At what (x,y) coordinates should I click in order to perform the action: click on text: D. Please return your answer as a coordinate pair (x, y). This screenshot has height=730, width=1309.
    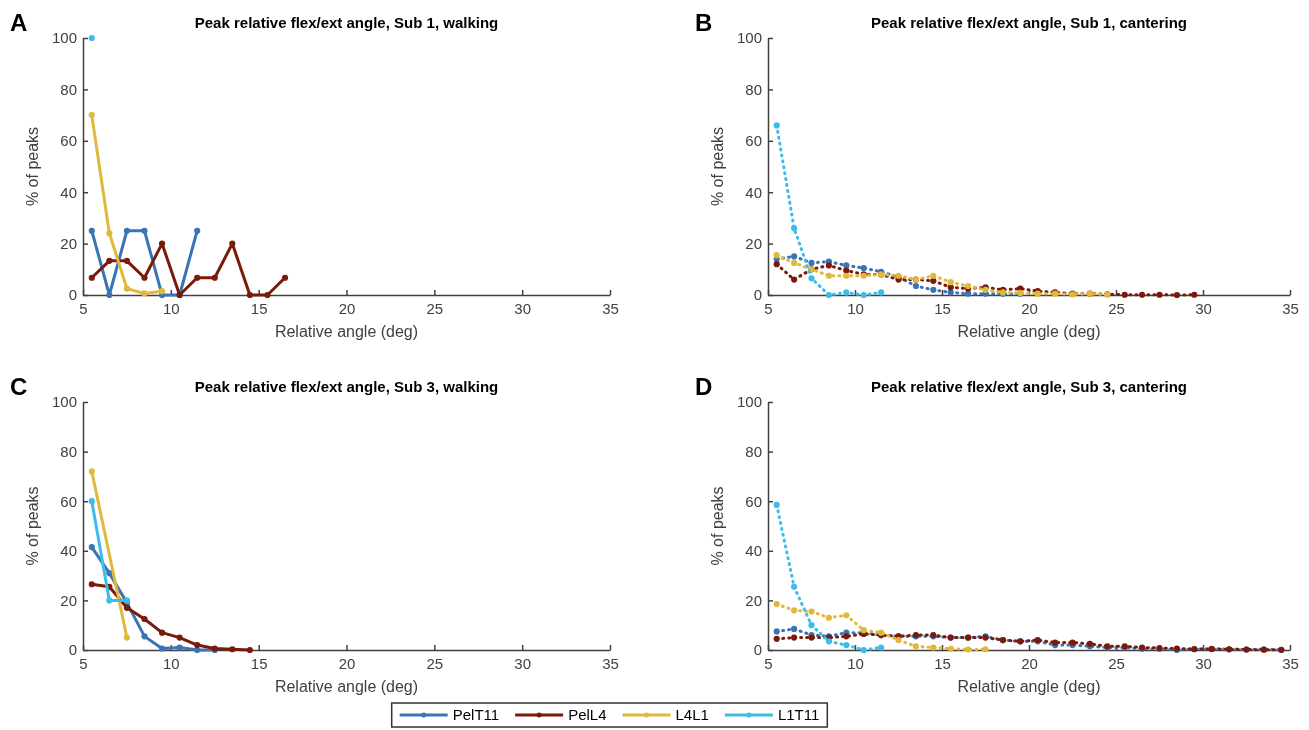
    Looking at the image, I should click on (704, 386).